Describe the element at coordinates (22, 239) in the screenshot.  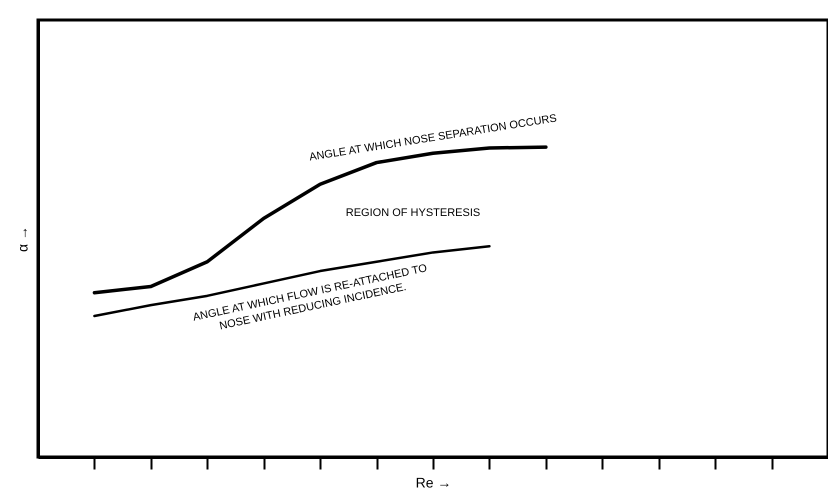
I see `y-axis-title: α →` at that location.